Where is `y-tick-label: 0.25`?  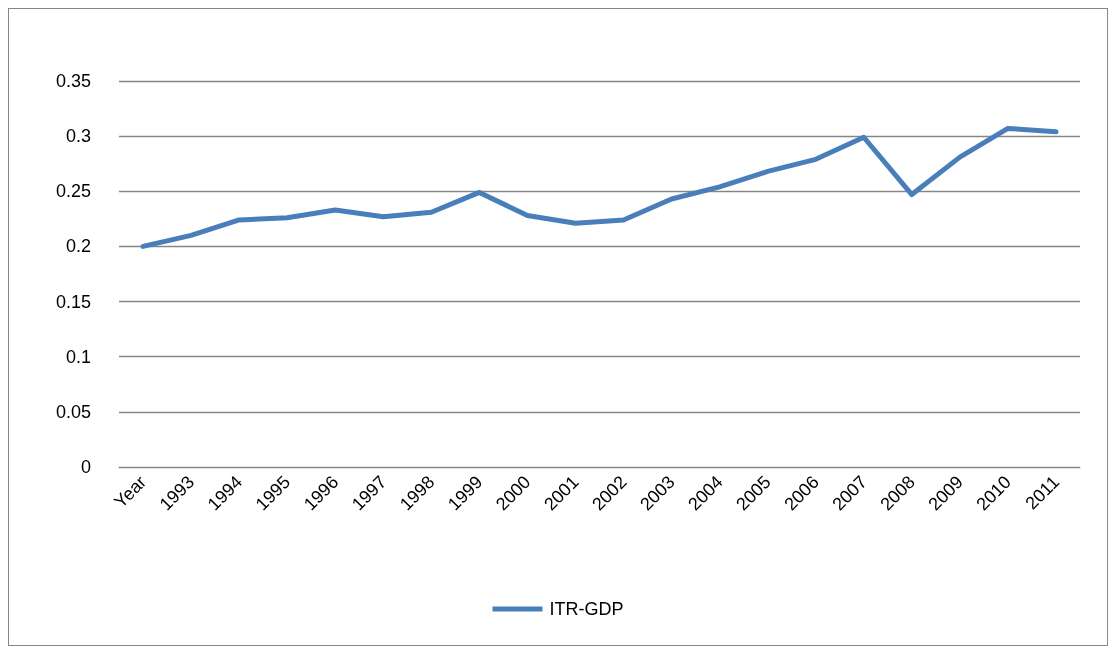
y-tick-label: 0.25 is located at coordinates (73, 191).